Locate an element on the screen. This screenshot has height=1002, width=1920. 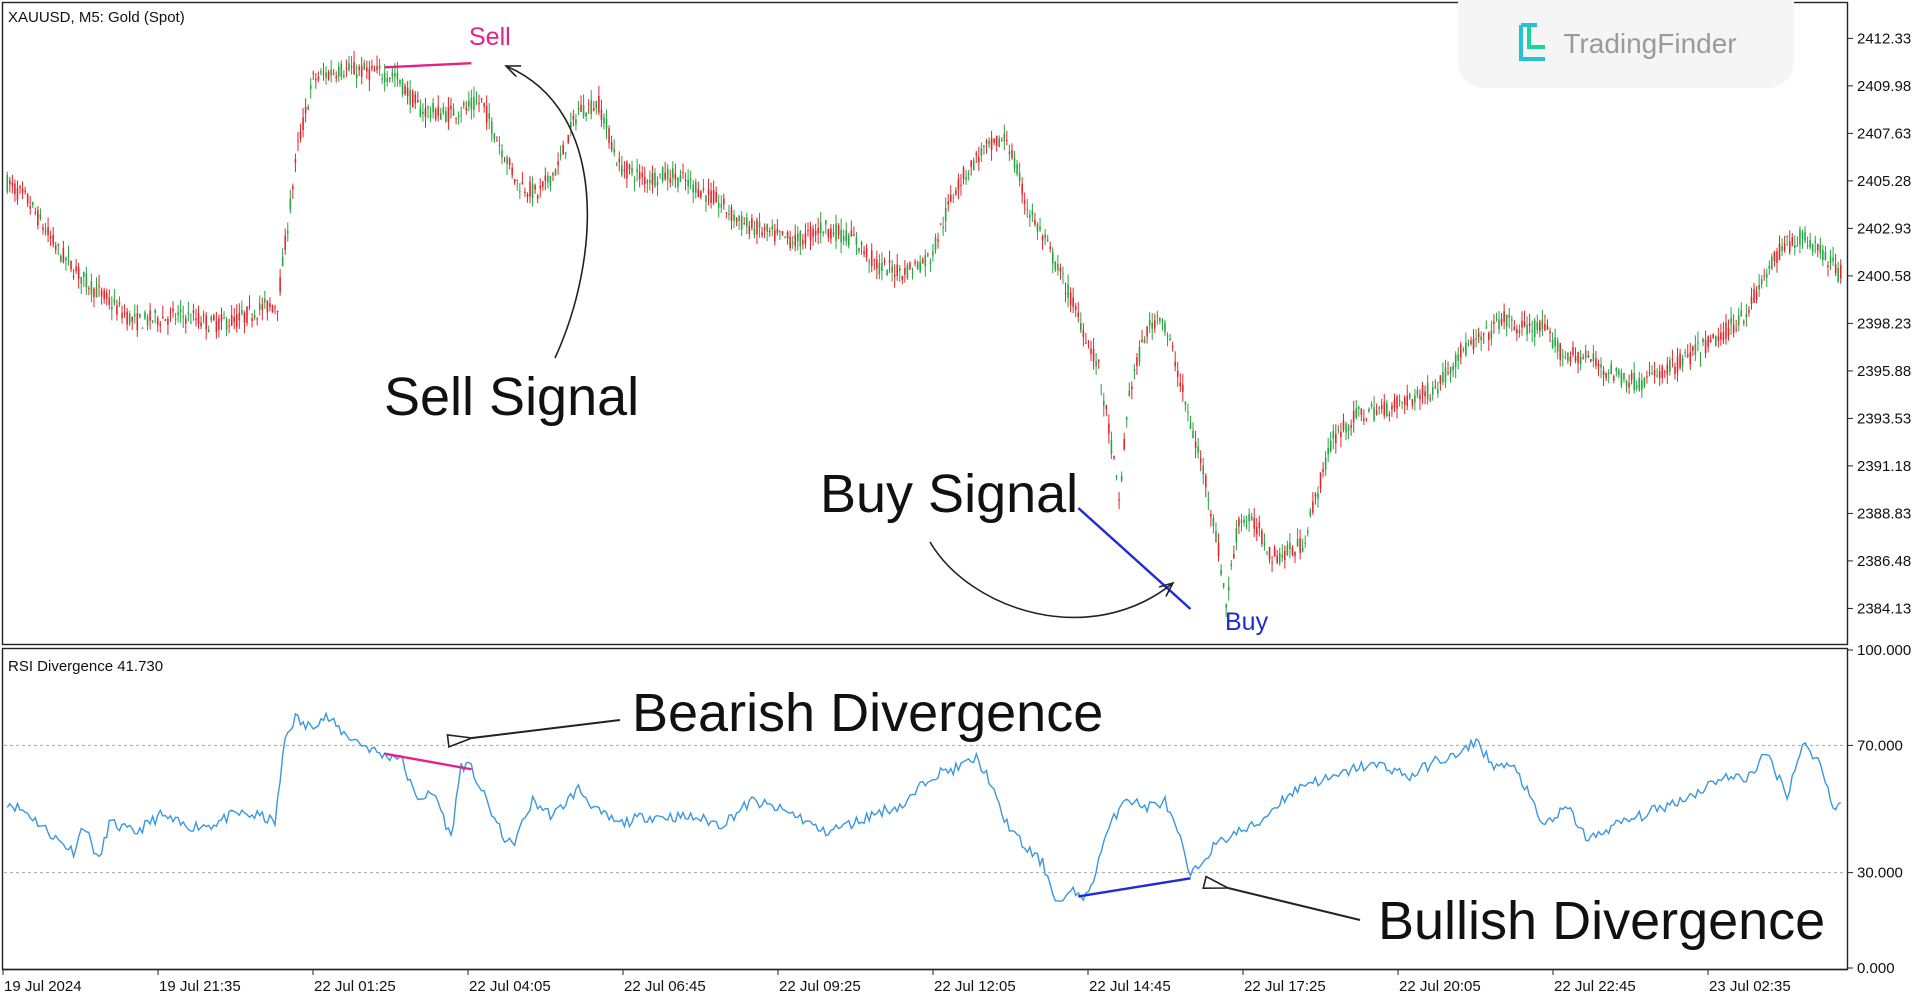
time-tick-label: 19 Jul 2024 is located at coordinates (43, 986).